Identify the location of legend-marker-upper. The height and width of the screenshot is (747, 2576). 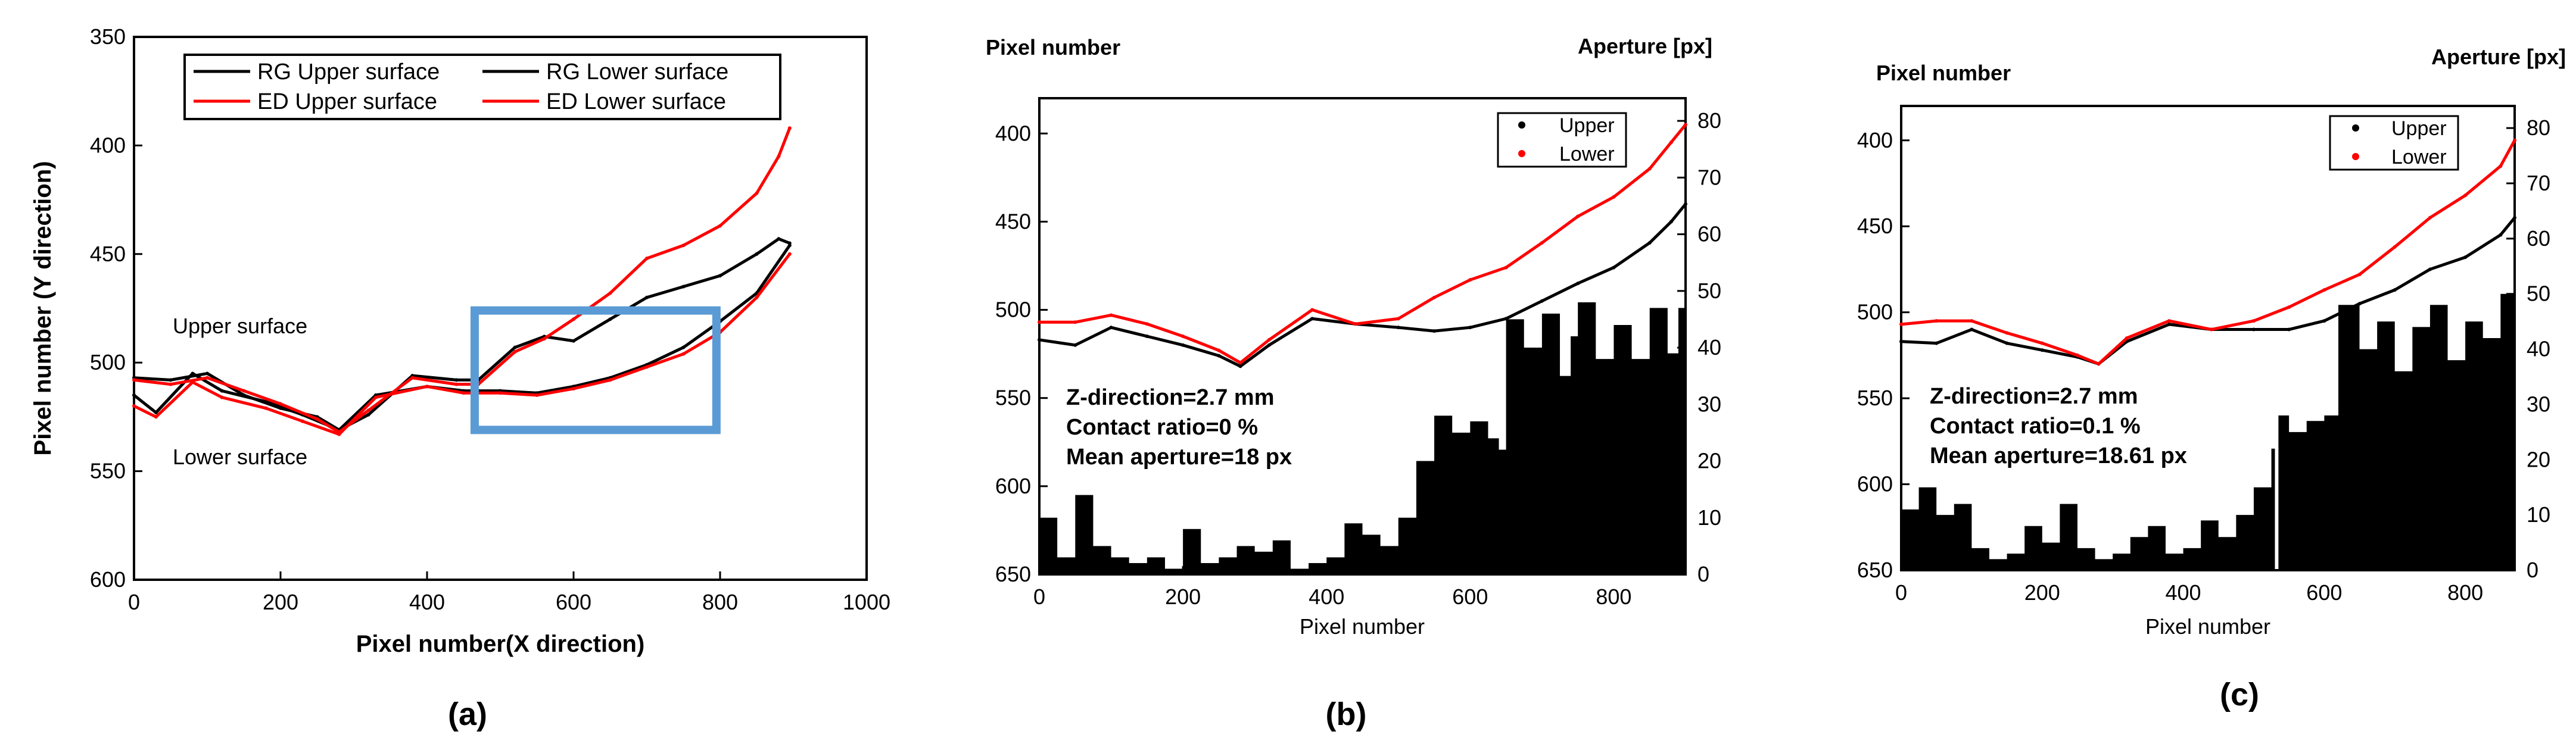
(2355, 128).